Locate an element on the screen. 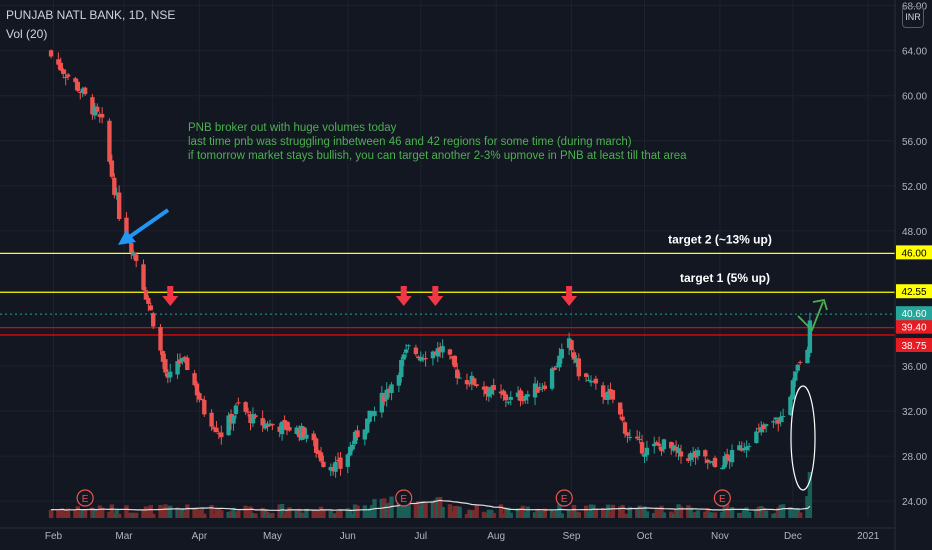  price-axis-badge-label: 39.40 is located at coordinates (913, 328).